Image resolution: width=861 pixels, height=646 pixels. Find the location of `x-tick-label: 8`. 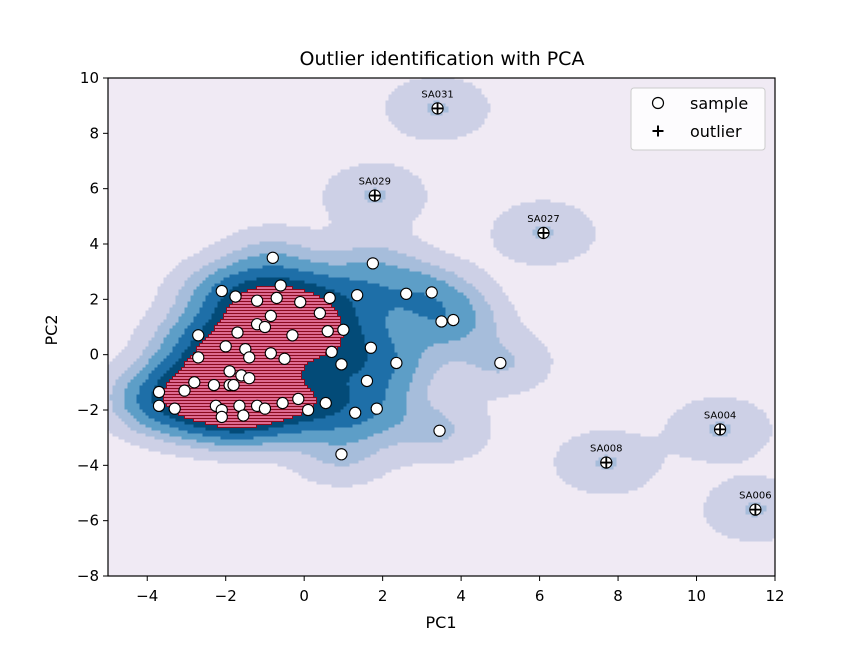

x-tick-label: 8 is located at coordinates (618, 596).